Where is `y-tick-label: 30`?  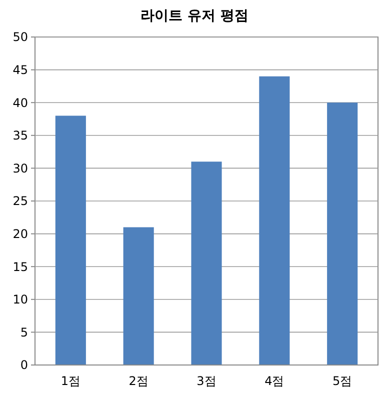 y-tick-label: 30 is located at coordinates (20, 168).